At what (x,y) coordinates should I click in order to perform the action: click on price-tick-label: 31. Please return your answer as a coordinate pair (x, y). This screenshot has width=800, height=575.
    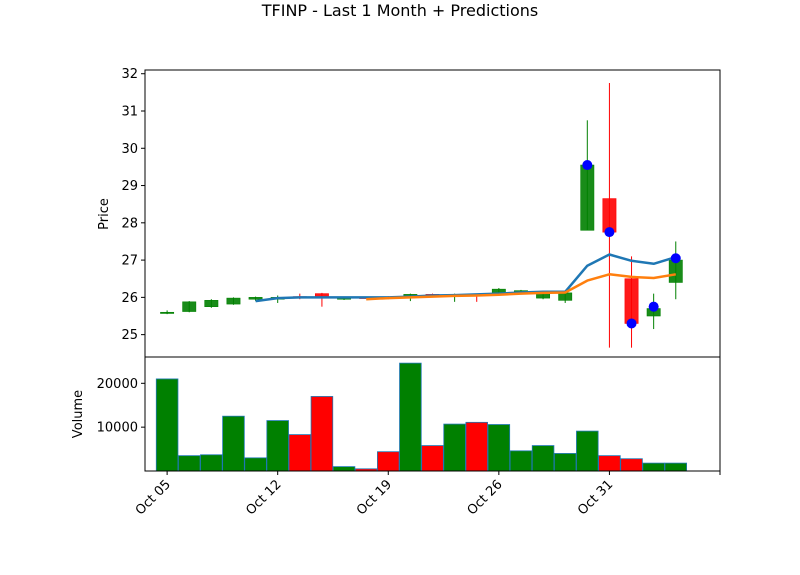
    Looking at the image, I should click on (129, 112).